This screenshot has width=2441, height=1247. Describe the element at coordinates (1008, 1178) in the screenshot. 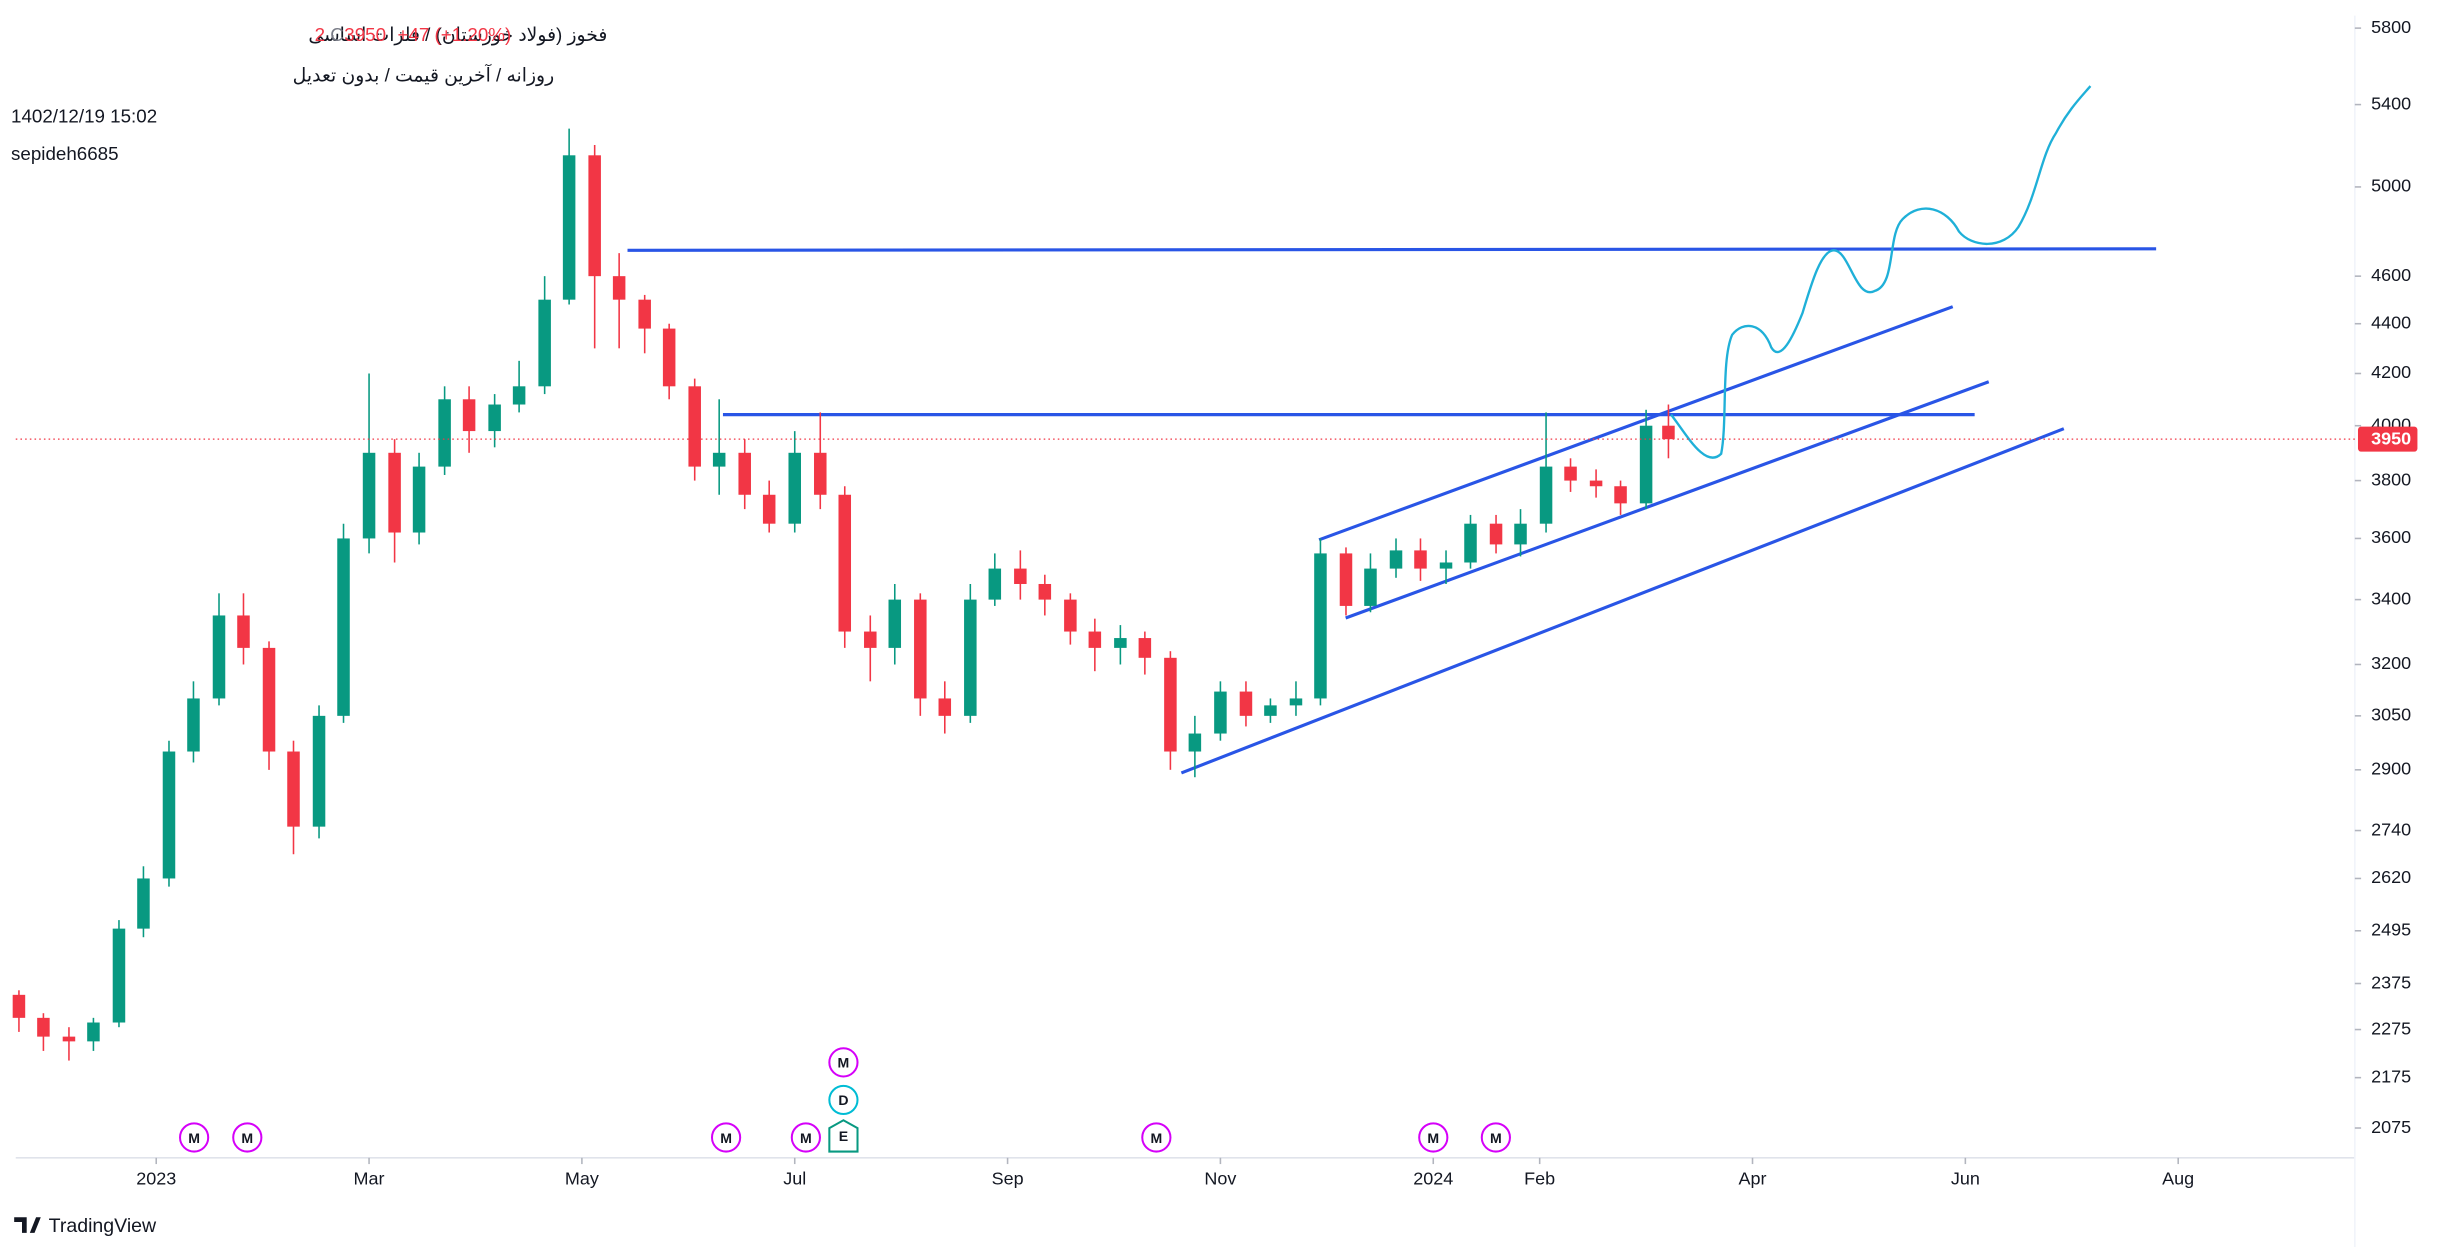

I see `x-tick-label: Sep` at that location.